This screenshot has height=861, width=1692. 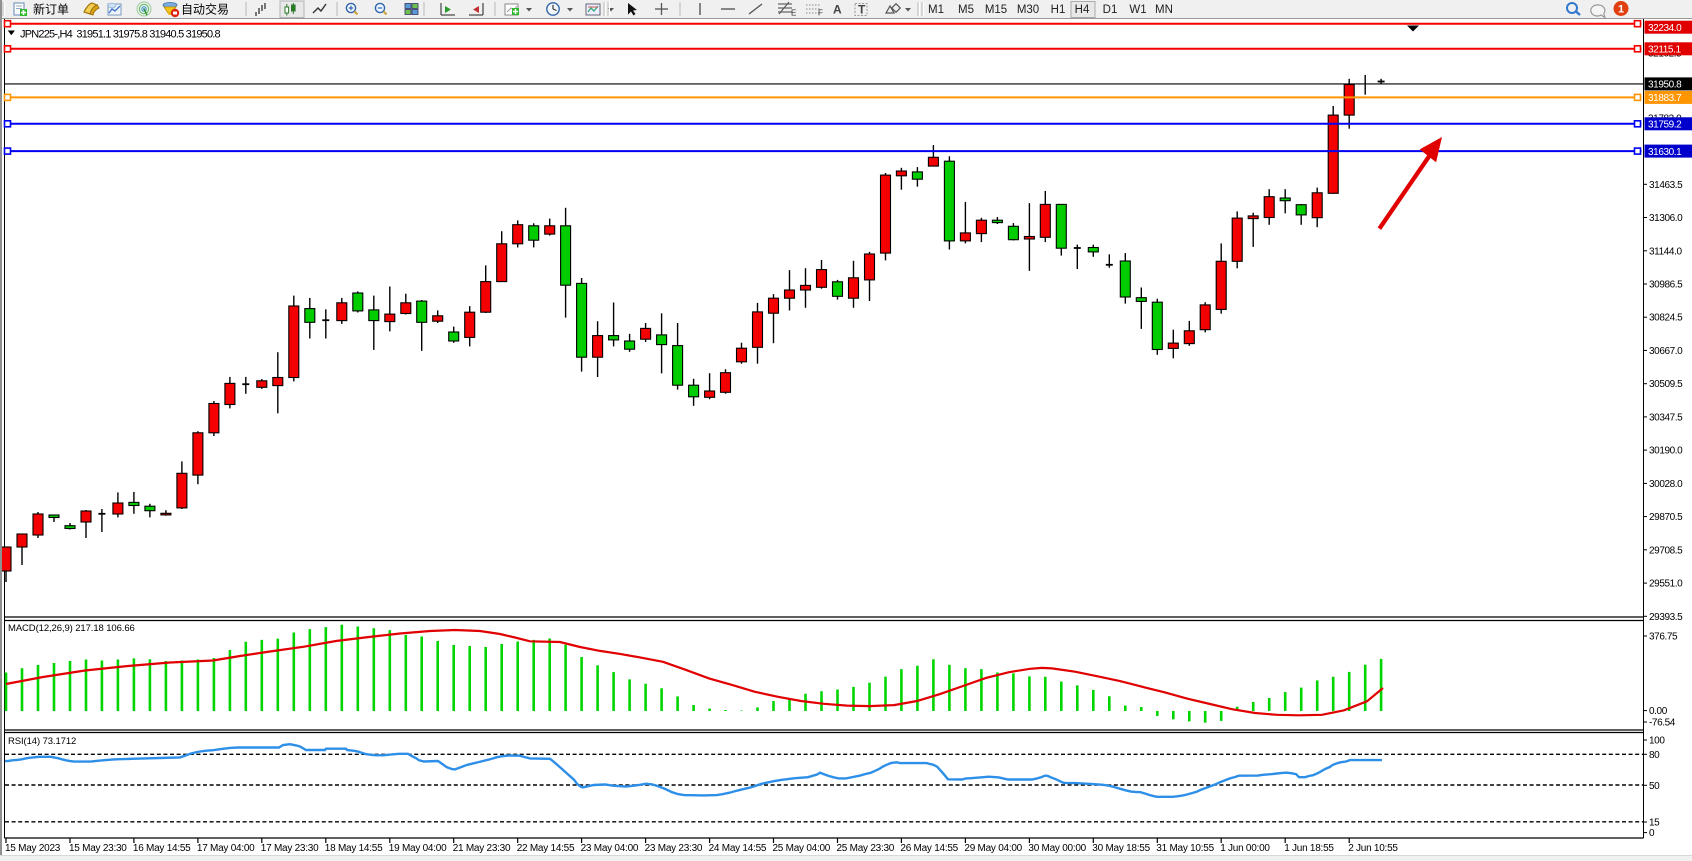 I want to click on svg-text: A, so click(x=837, y=10).